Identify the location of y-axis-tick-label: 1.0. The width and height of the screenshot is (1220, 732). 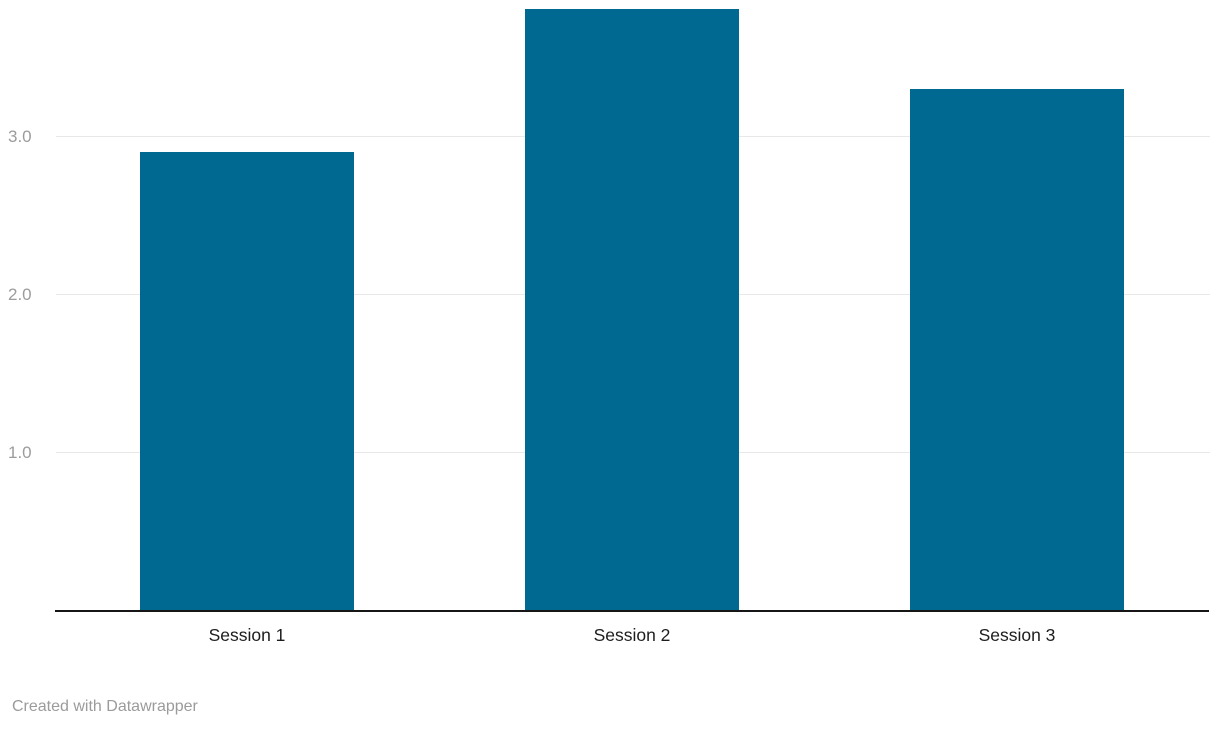
(20, 453).